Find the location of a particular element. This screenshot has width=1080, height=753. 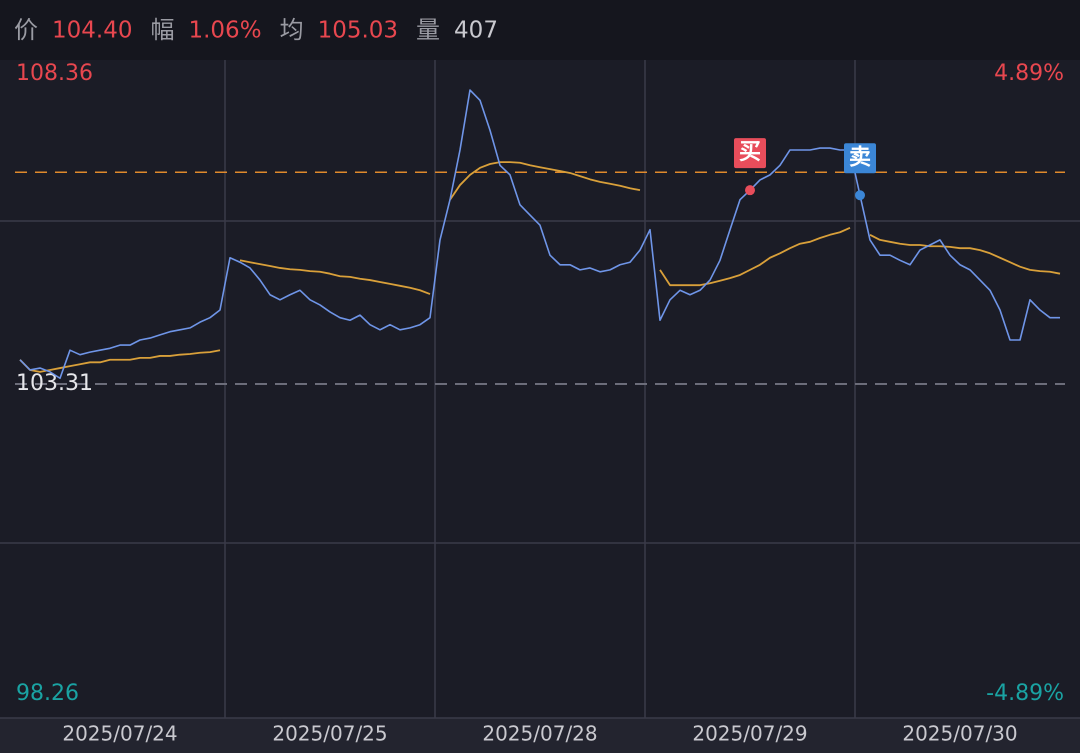

x-tick-label: 2025/07/29 is located at coordinates (749, 734).